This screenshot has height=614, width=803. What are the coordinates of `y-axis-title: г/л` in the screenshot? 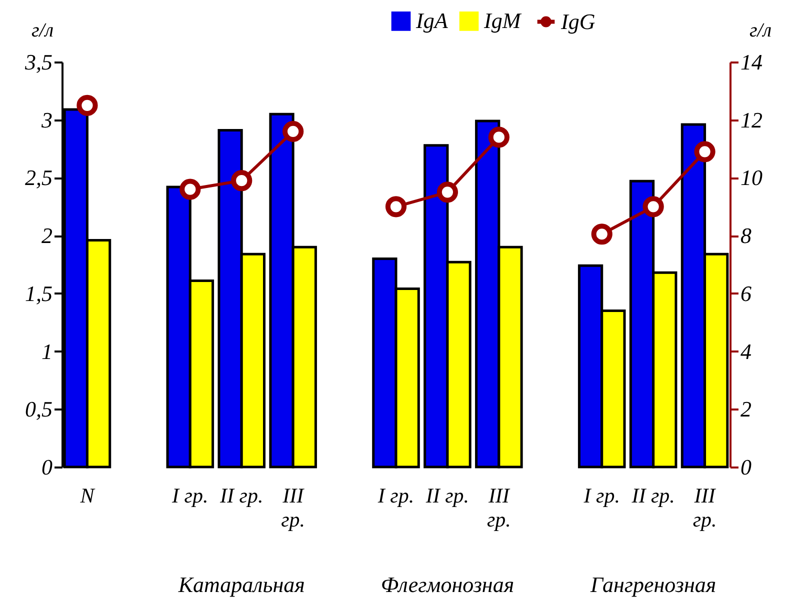 It's located at (42, 31).